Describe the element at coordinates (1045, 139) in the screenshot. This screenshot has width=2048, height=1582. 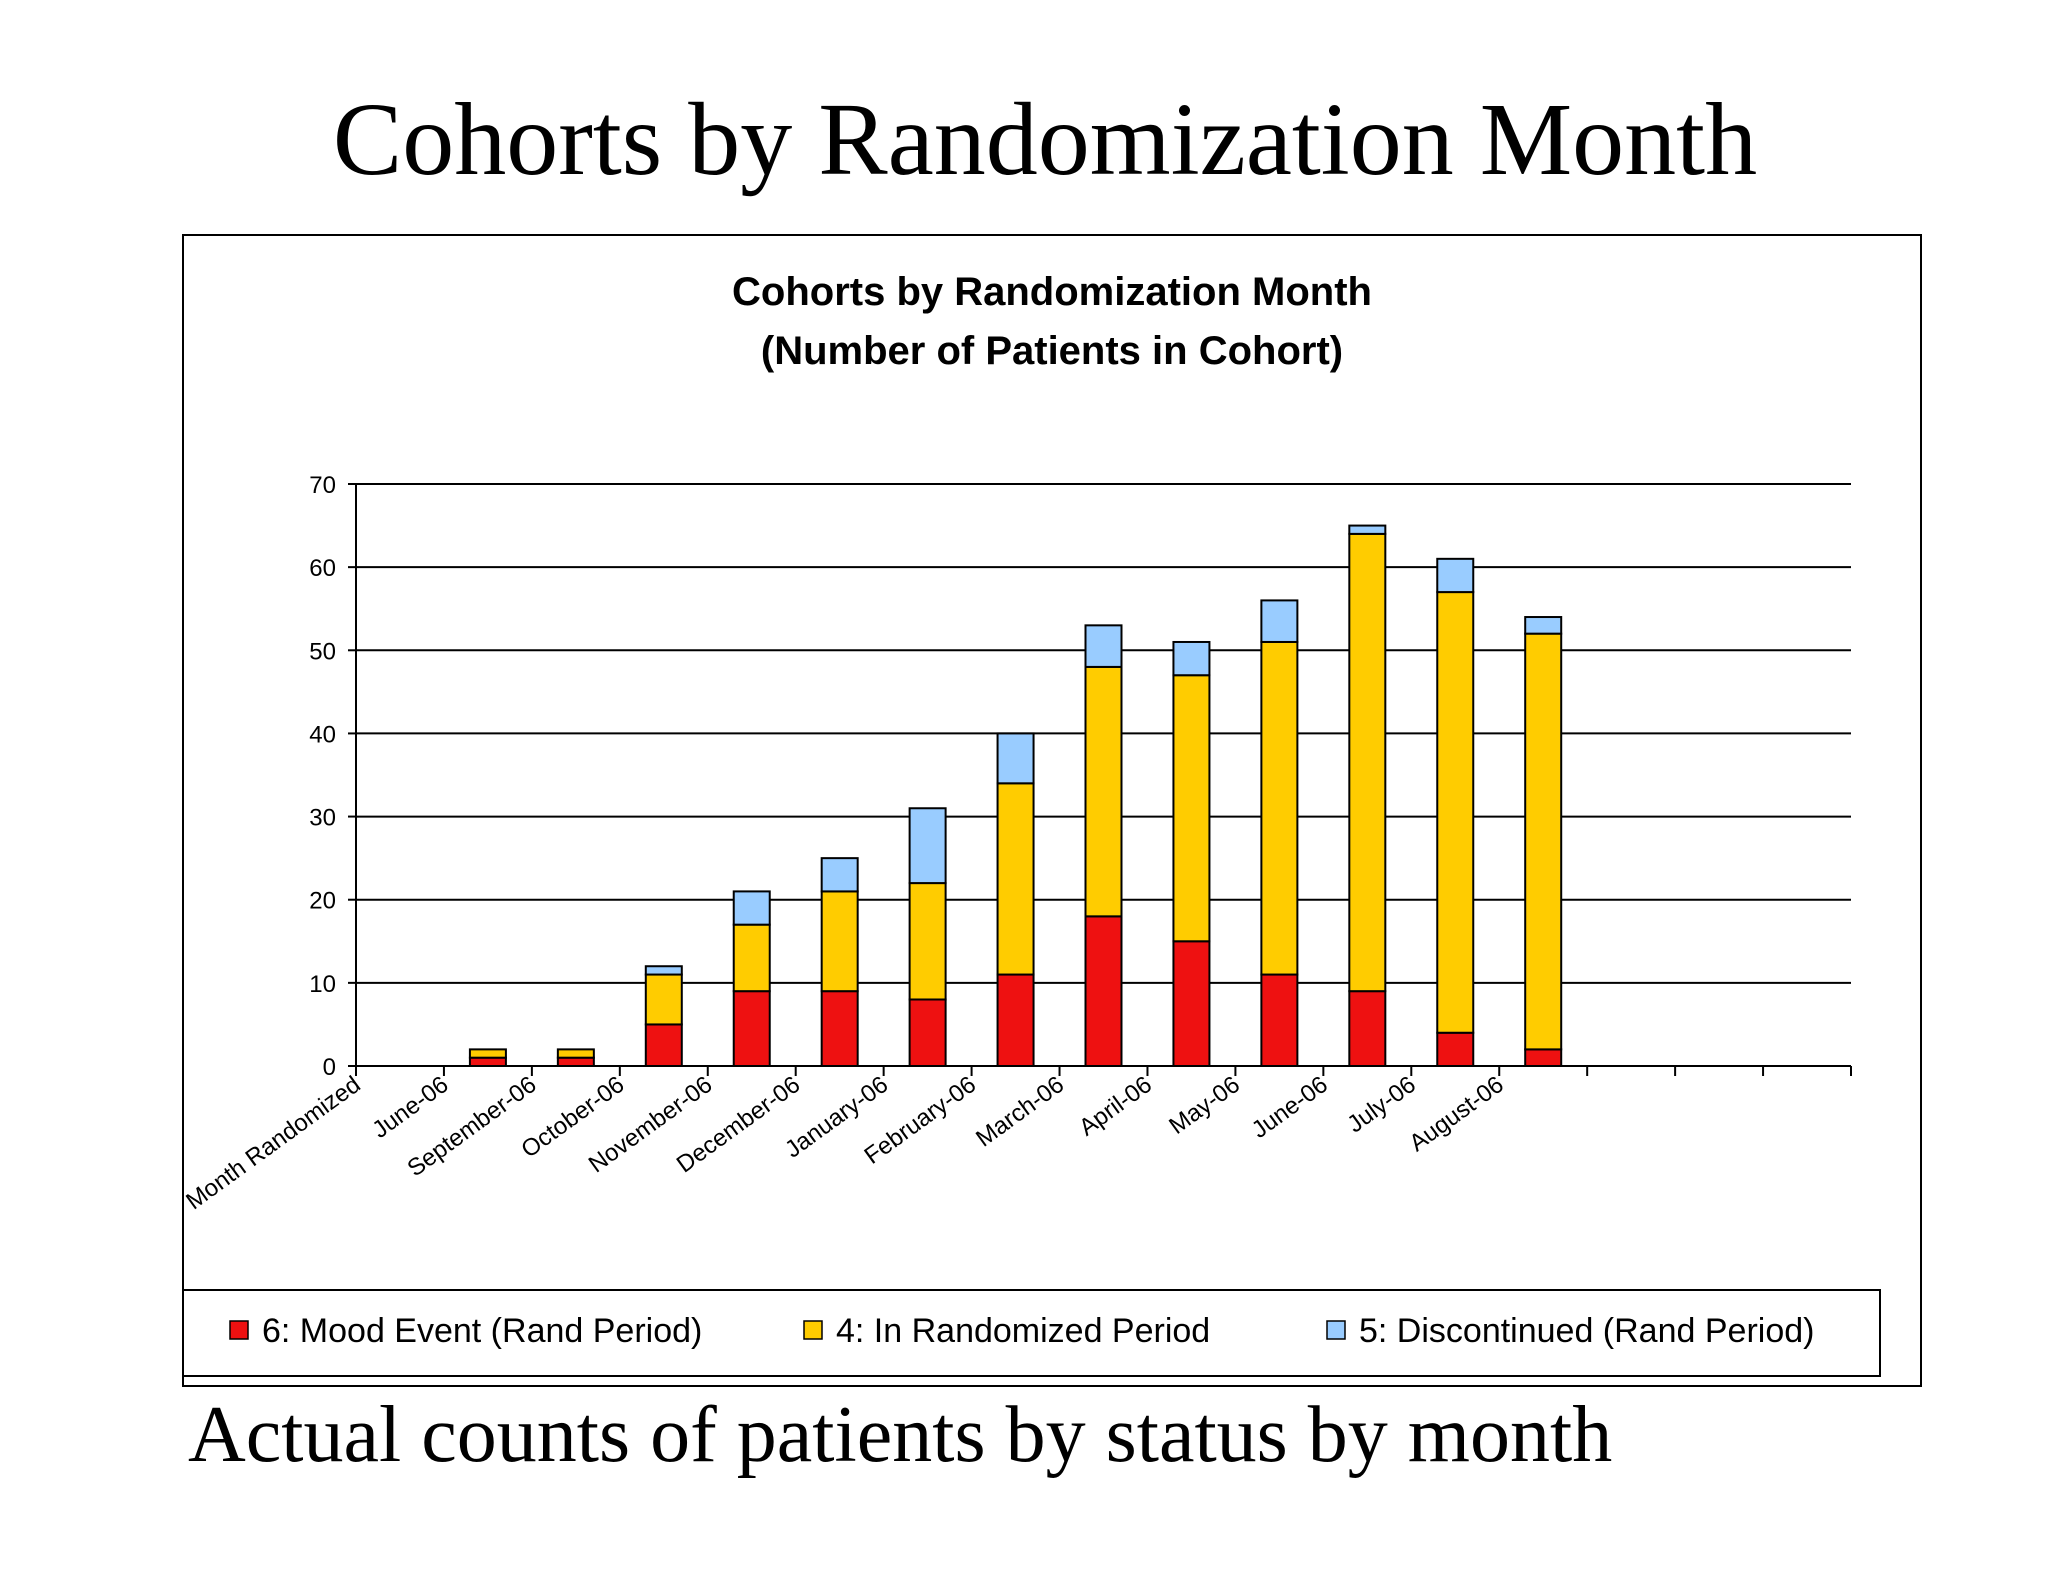
I see `slide-title: Cohorts by Randomization Month` at that location.